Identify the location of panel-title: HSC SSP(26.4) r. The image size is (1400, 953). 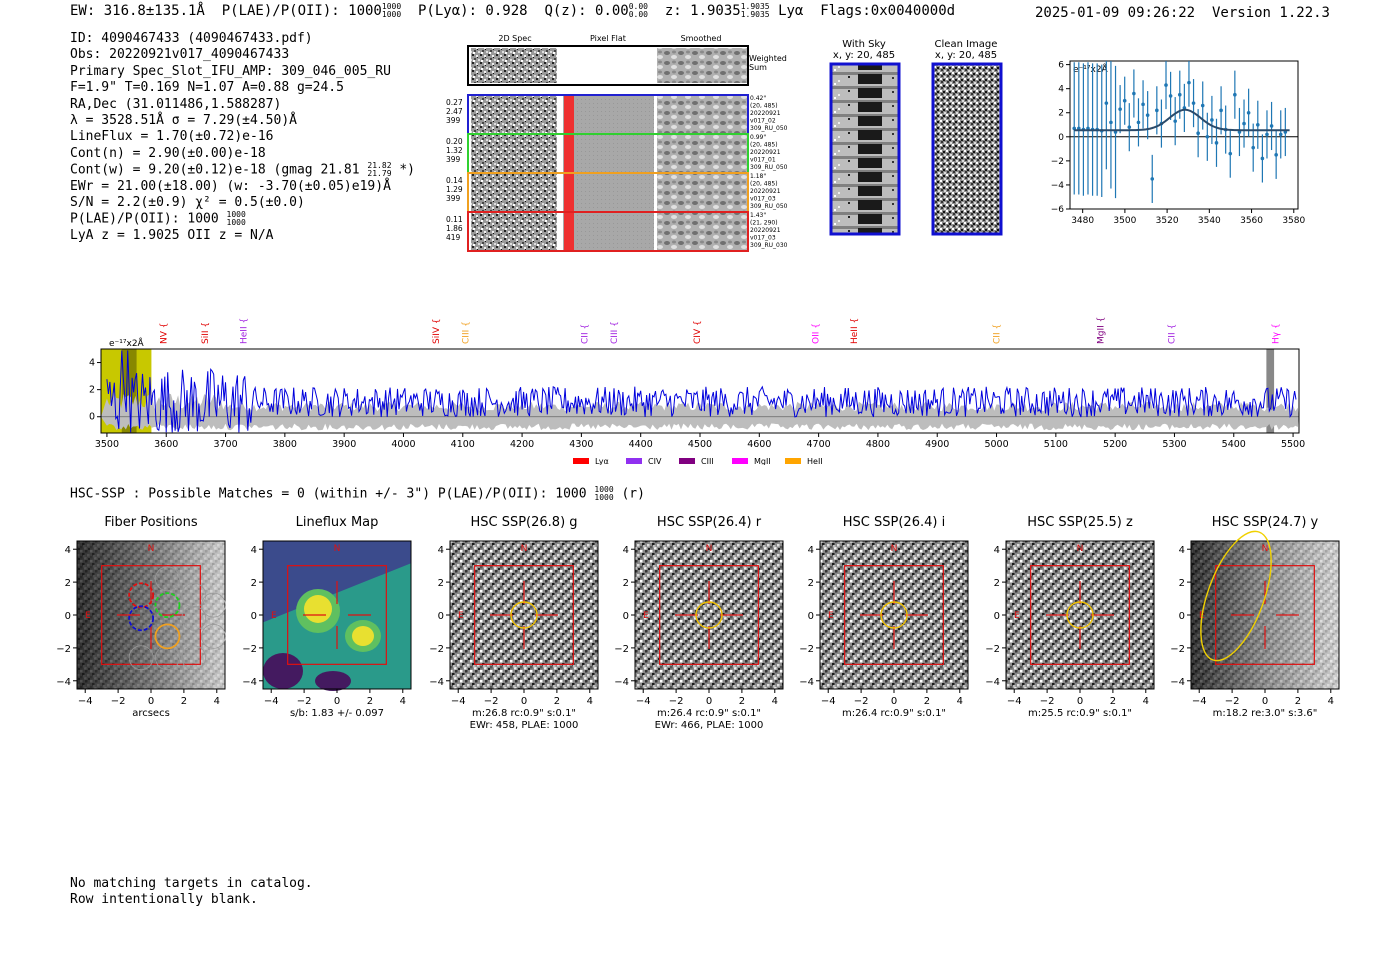
(709, 522).